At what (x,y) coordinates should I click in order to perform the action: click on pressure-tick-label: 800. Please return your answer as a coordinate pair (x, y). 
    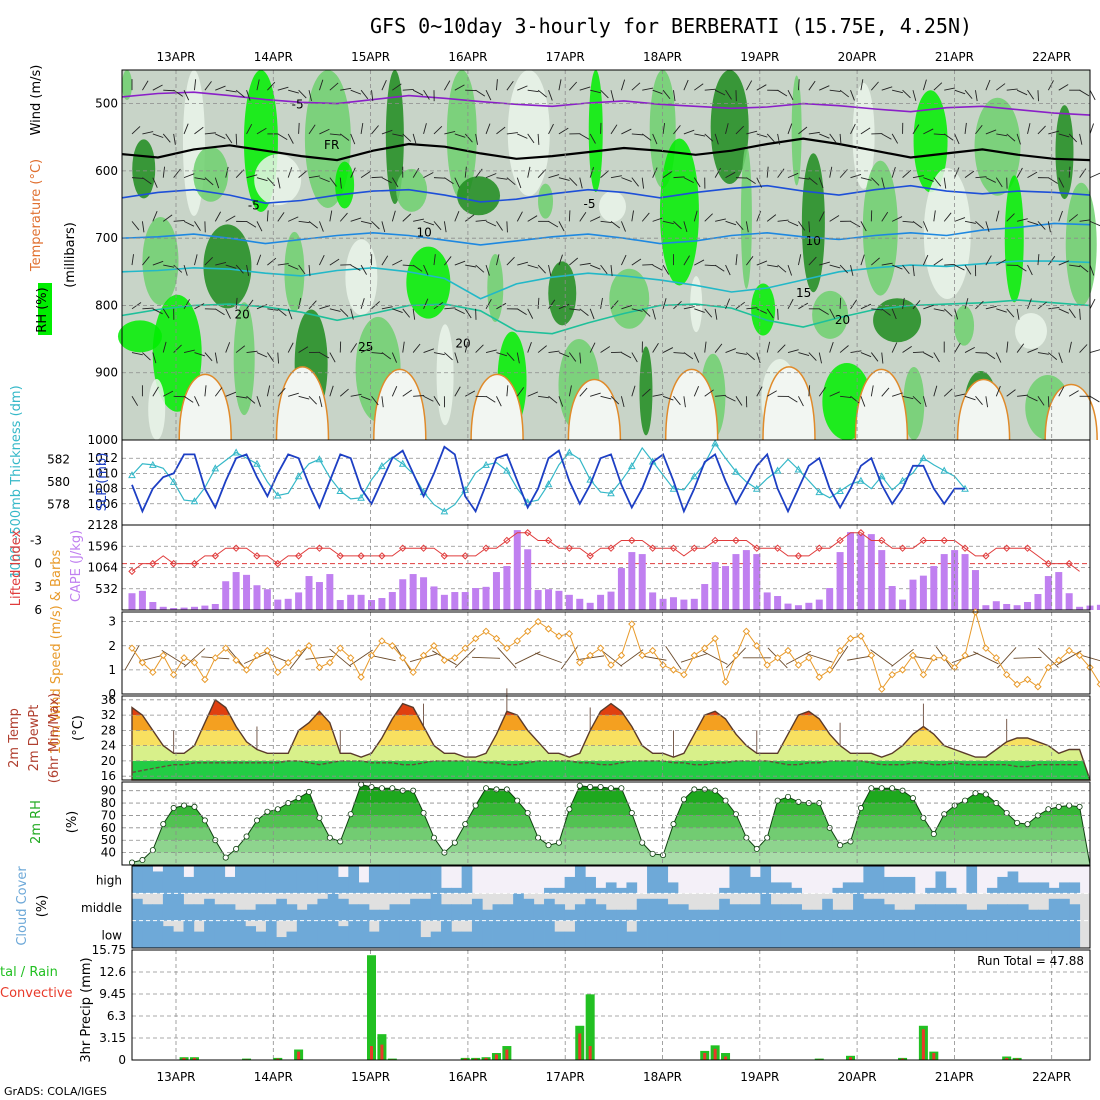
    Looking at the image, I should click on (106, 305).